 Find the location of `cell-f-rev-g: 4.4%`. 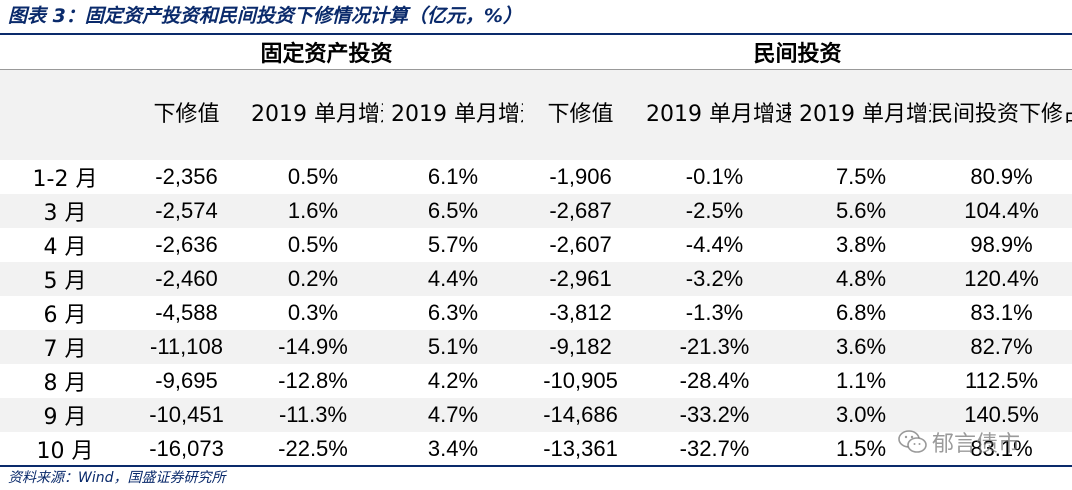

cell-f-rev-g: 4.4% is located at coordinates (453, 279).